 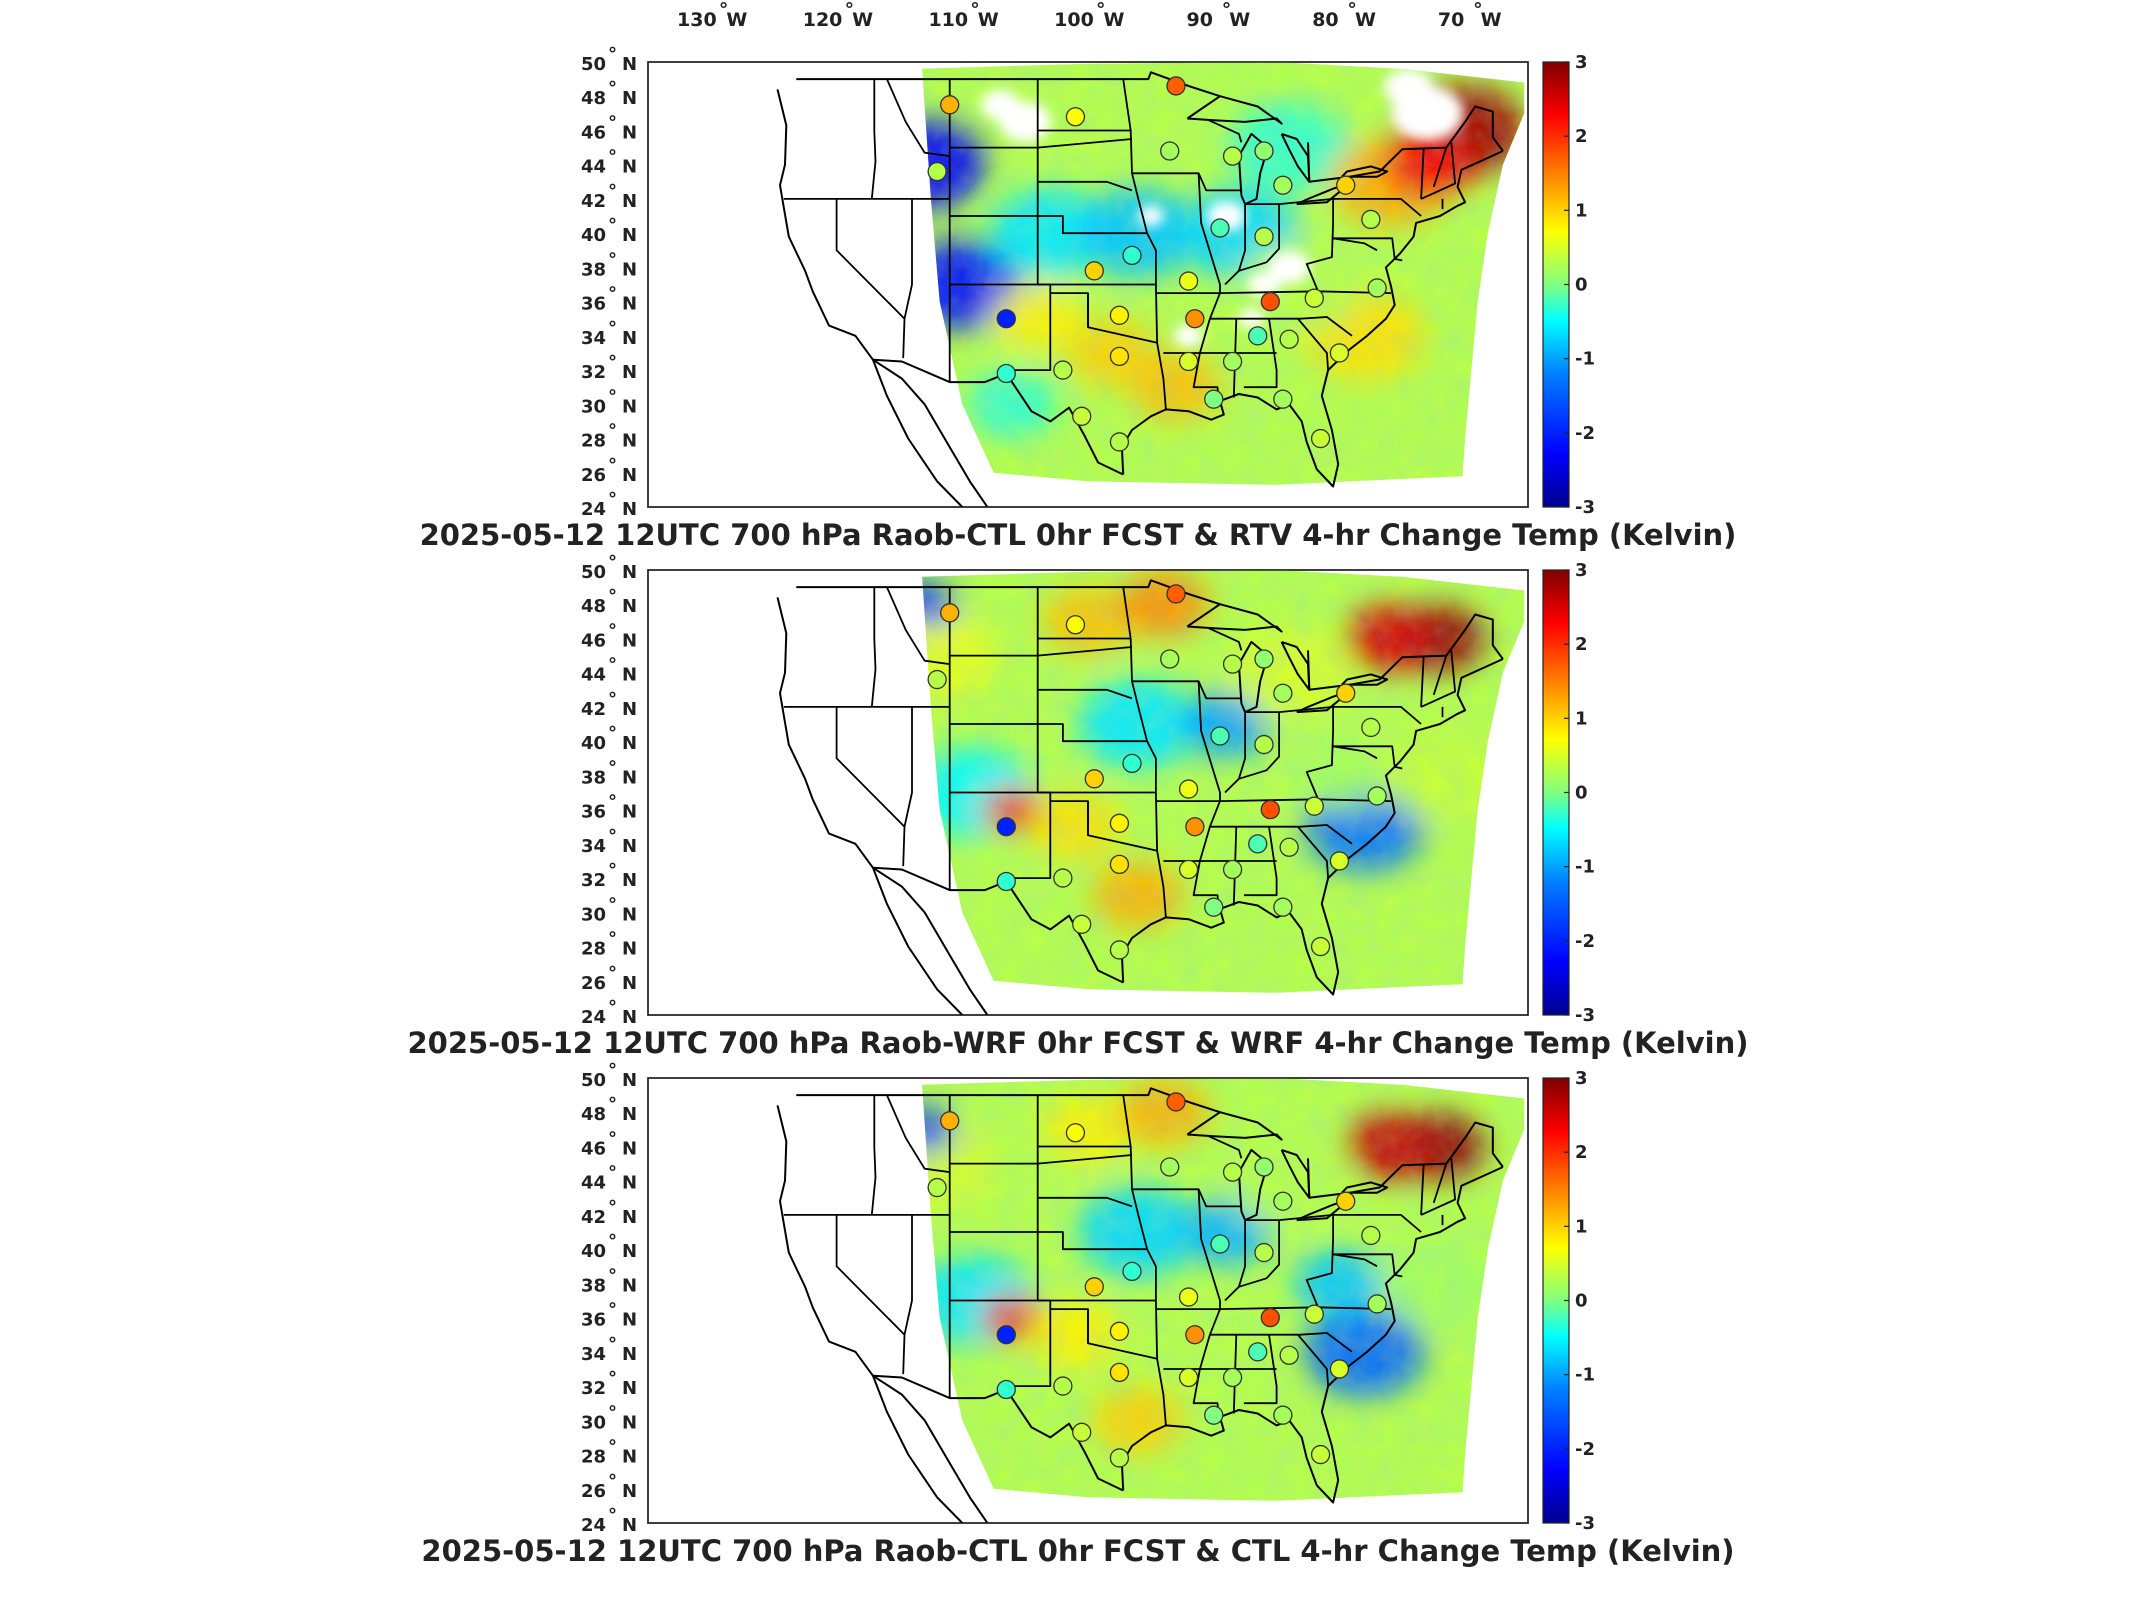 I want to click on longitude-label: 70, so click(x=1451, y=20).